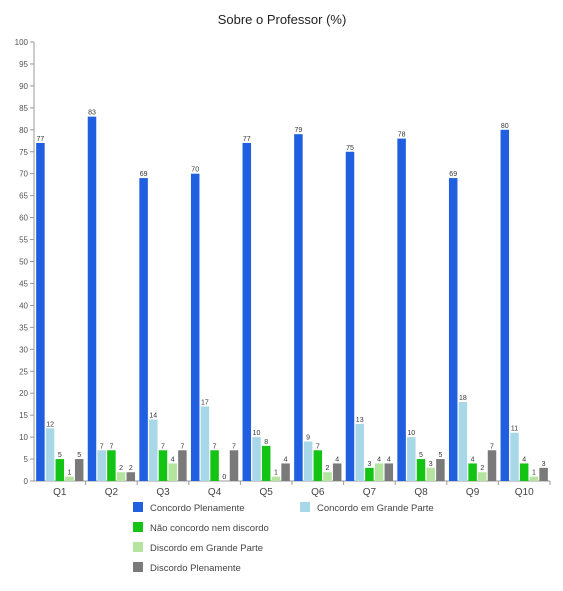 This screenshot has width=563, height=591. I want to click on legend-label: Discordo em Grande Parte, so click(206, 548).